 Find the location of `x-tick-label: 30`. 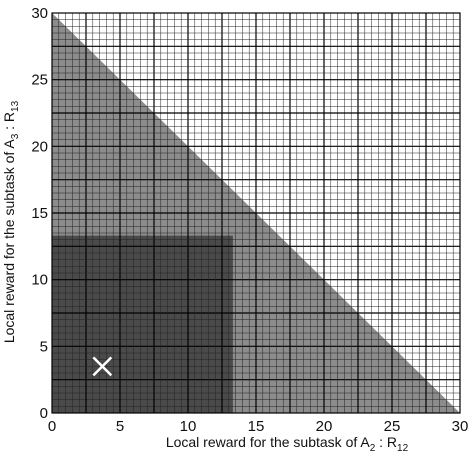

x-tick-label: 30 is located at coordinates (460, 426).